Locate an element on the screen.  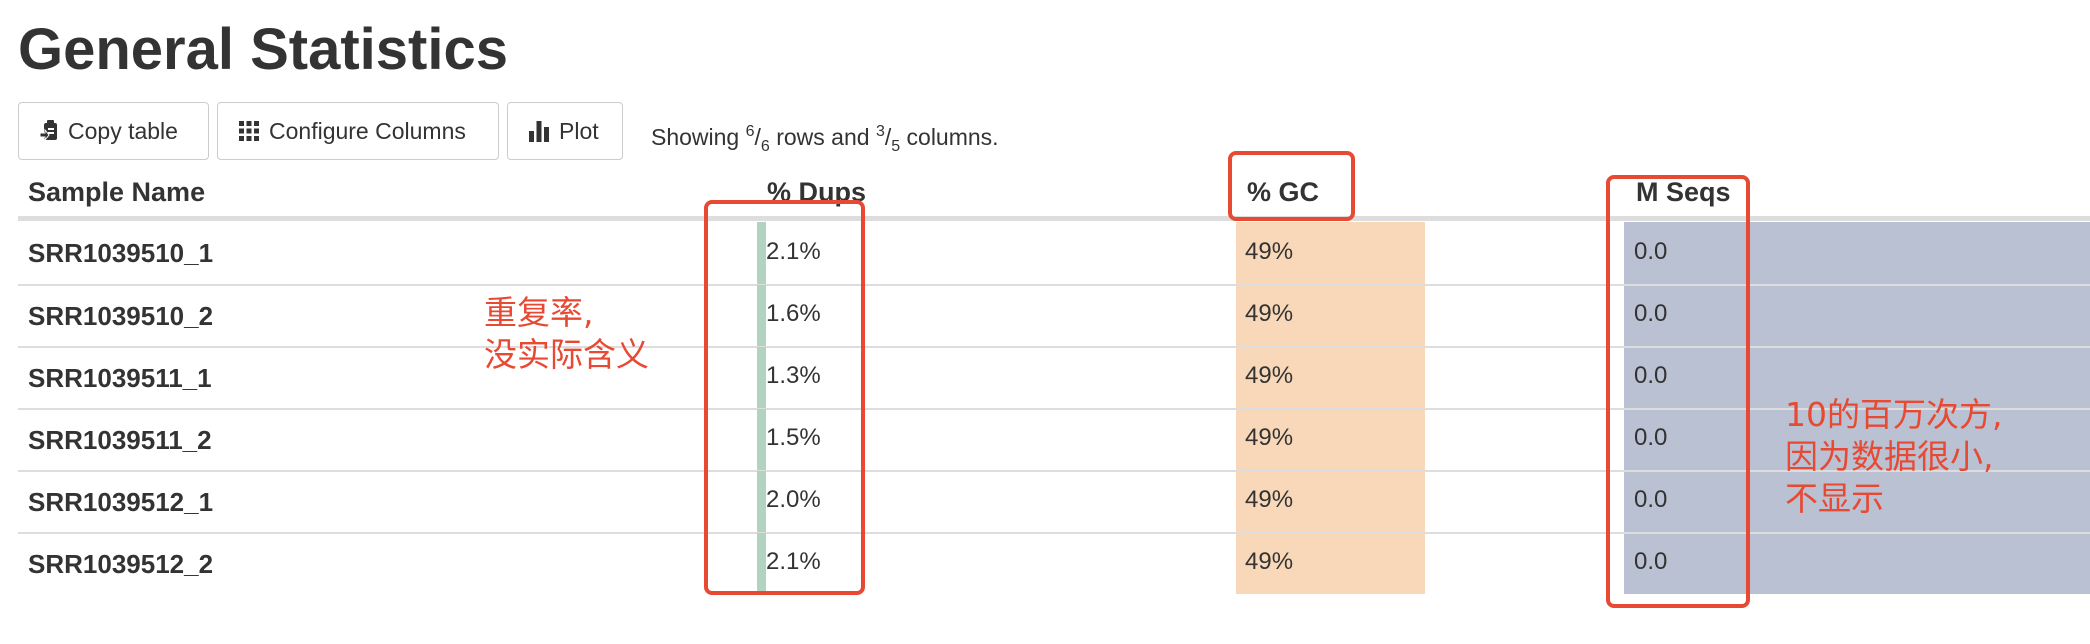
header-divider is located at coordinates (1054, 218).